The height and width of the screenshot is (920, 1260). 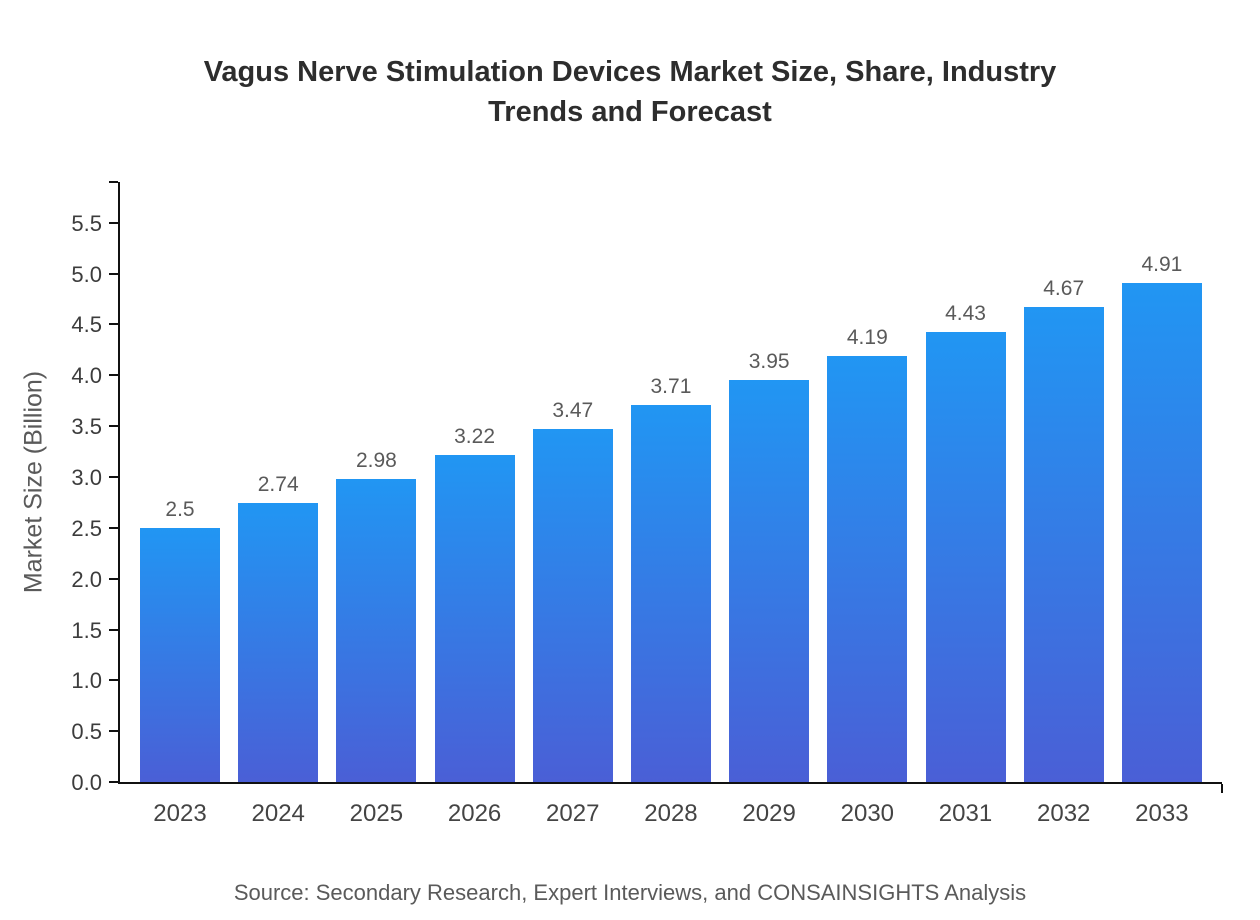 What do you see at coordinates (278, 485) in the screenshot?
I see `bar-value-label: 2.74` at bounding box center [278, 485].